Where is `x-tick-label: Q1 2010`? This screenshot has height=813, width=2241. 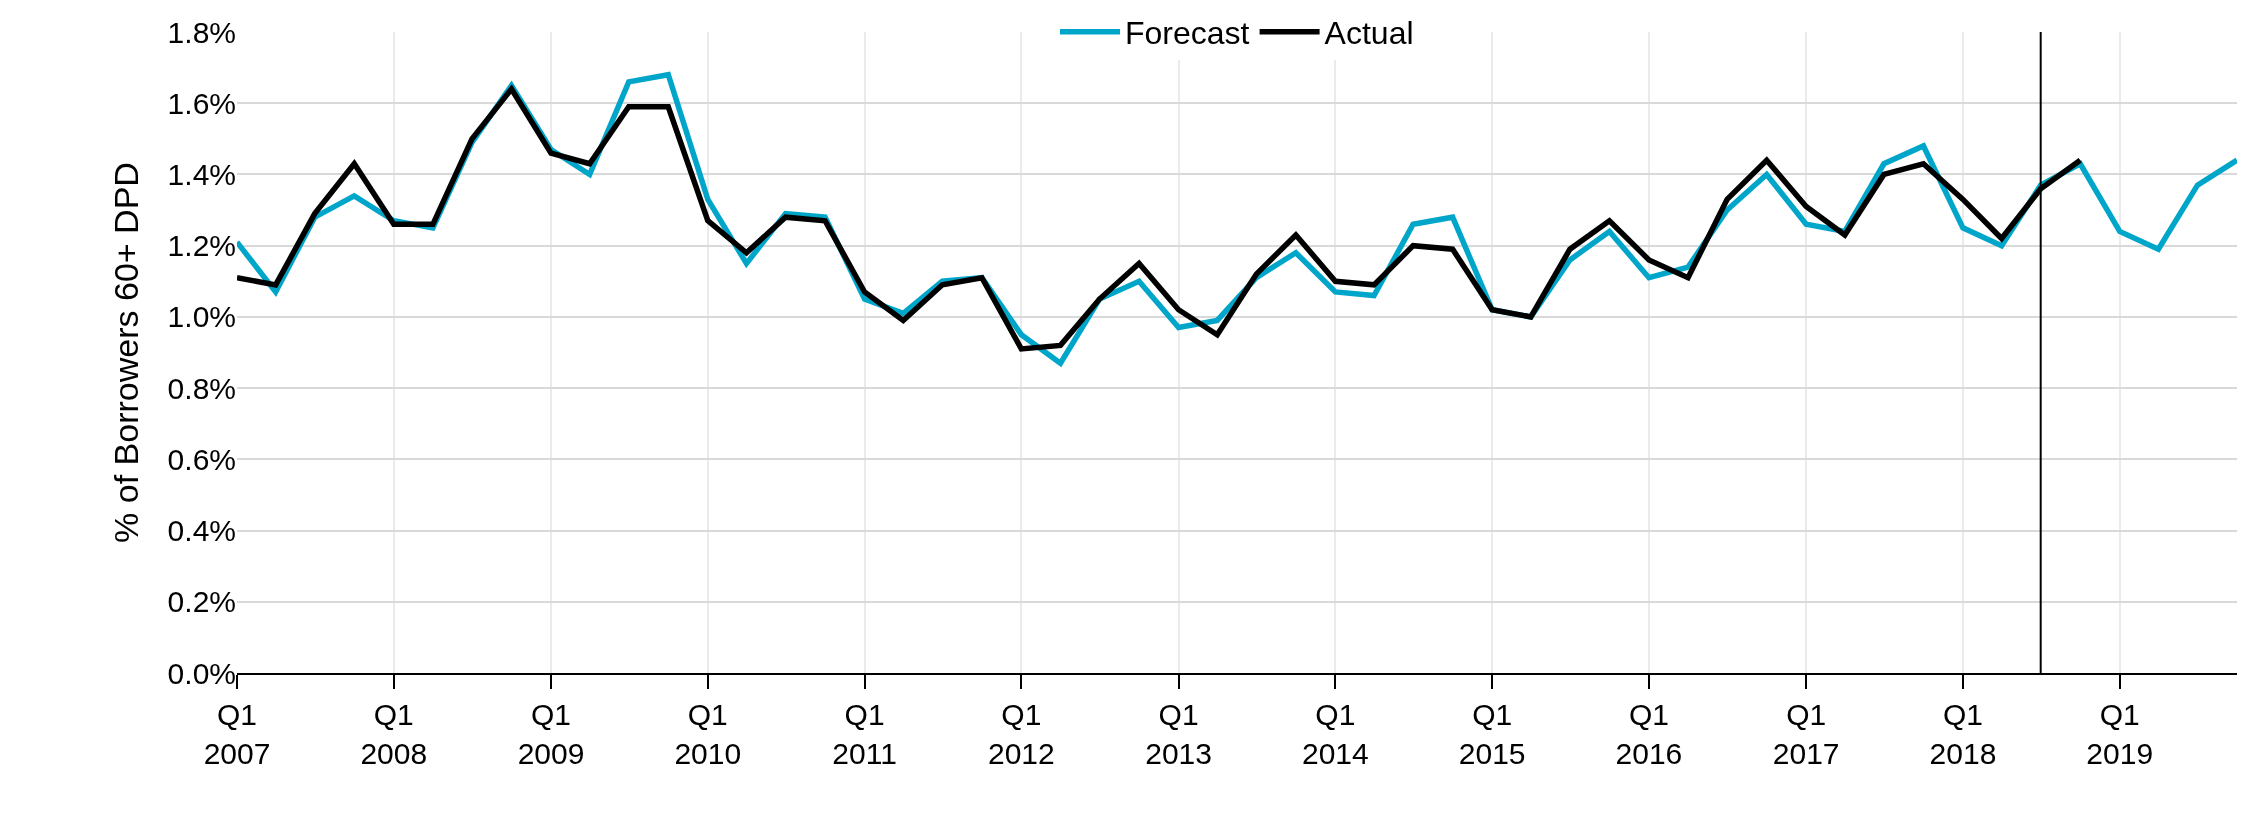
x-tick-label: Q1 2010 is located at coordinates (708, 734).